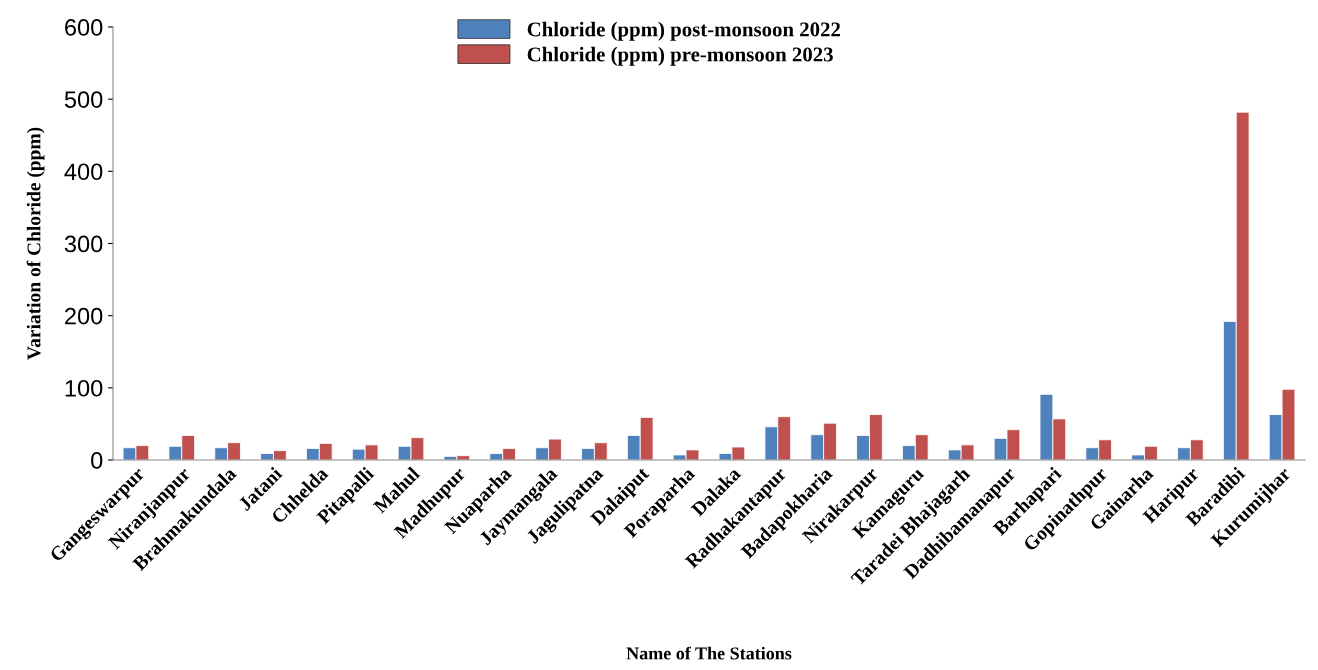  What do you see at coordinates (83, 244) in the screenshot?
I see `y-tick-label: 300` at bounding box center [83, 244].